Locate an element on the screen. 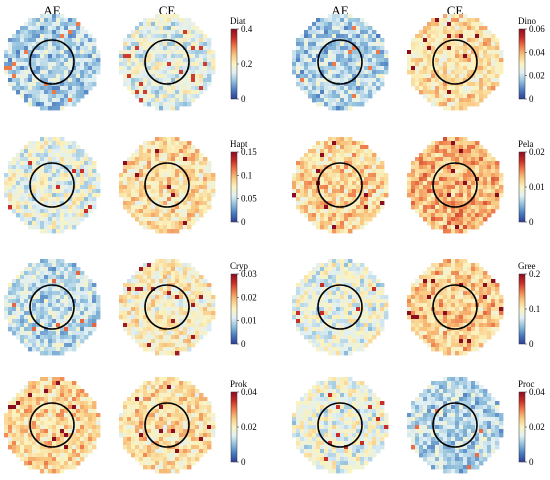 Image resolution: width=550 pixels, height=480 pixels. colorbar-title: Diat is located at coordinates (238, 21).